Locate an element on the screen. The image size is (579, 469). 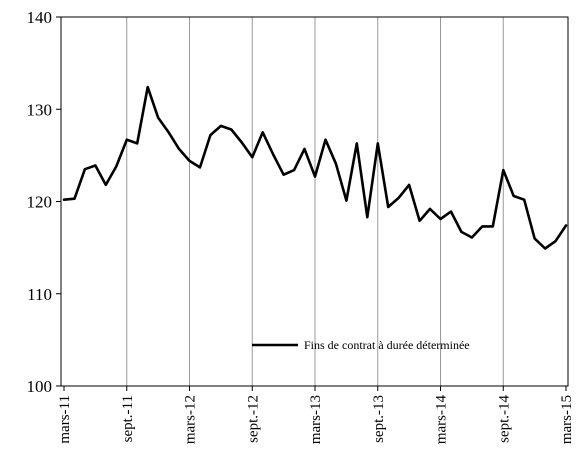
x-tick-label: mars-14 is located at coordinates (442, 420).